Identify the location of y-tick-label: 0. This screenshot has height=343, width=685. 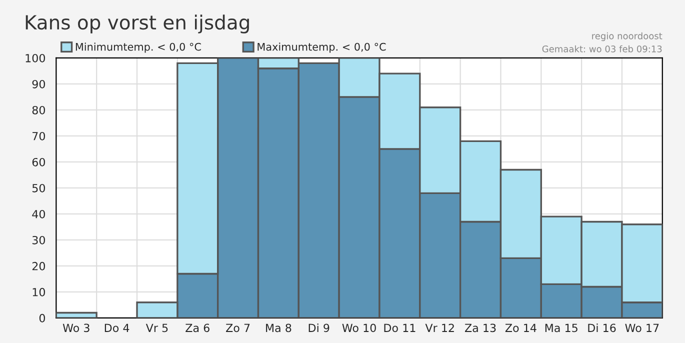
(42, 318).